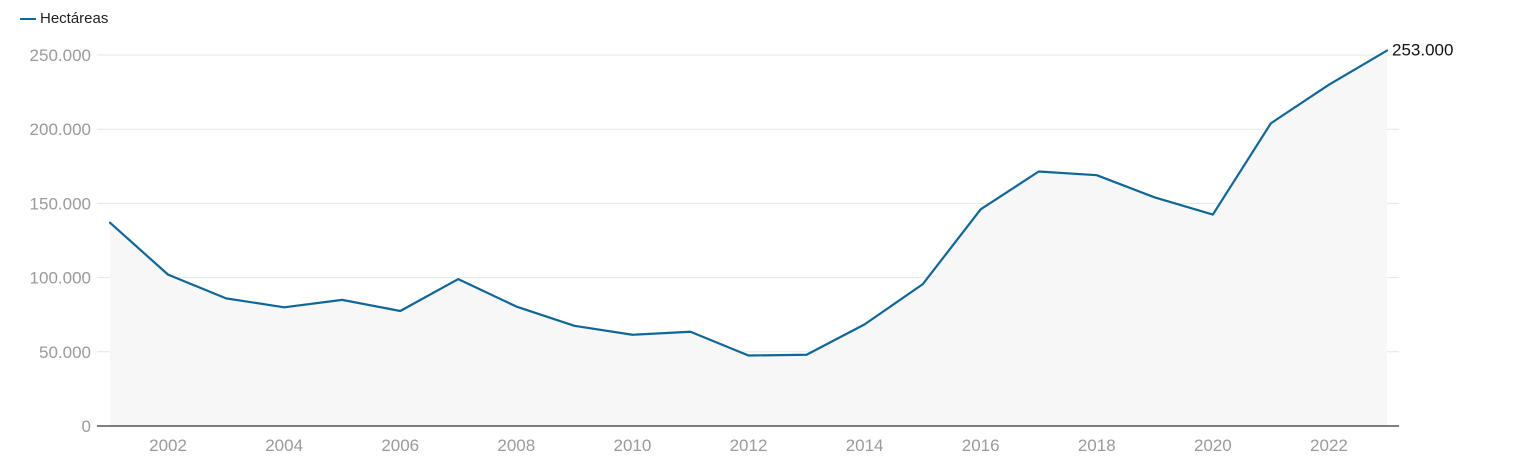 This screenshot has height=470, width=1527. Describe the element at coordinates (86, 426) in the screenshot. I see `y-tick-label: 0` at that location.